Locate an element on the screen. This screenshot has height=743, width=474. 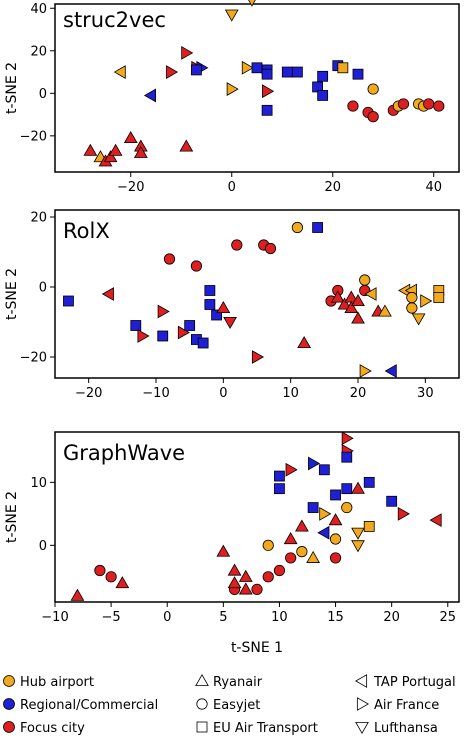
legend-shape-triangle-left is located at coordinates (361, 681).